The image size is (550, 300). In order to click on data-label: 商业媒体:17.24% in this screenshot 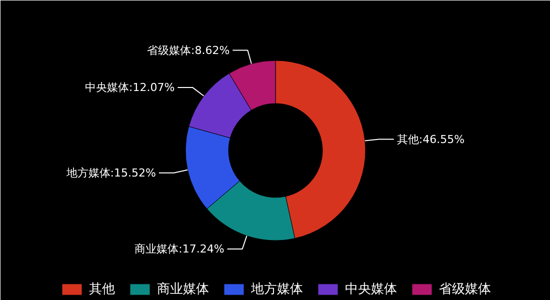, I will do `click(179, 249)`.